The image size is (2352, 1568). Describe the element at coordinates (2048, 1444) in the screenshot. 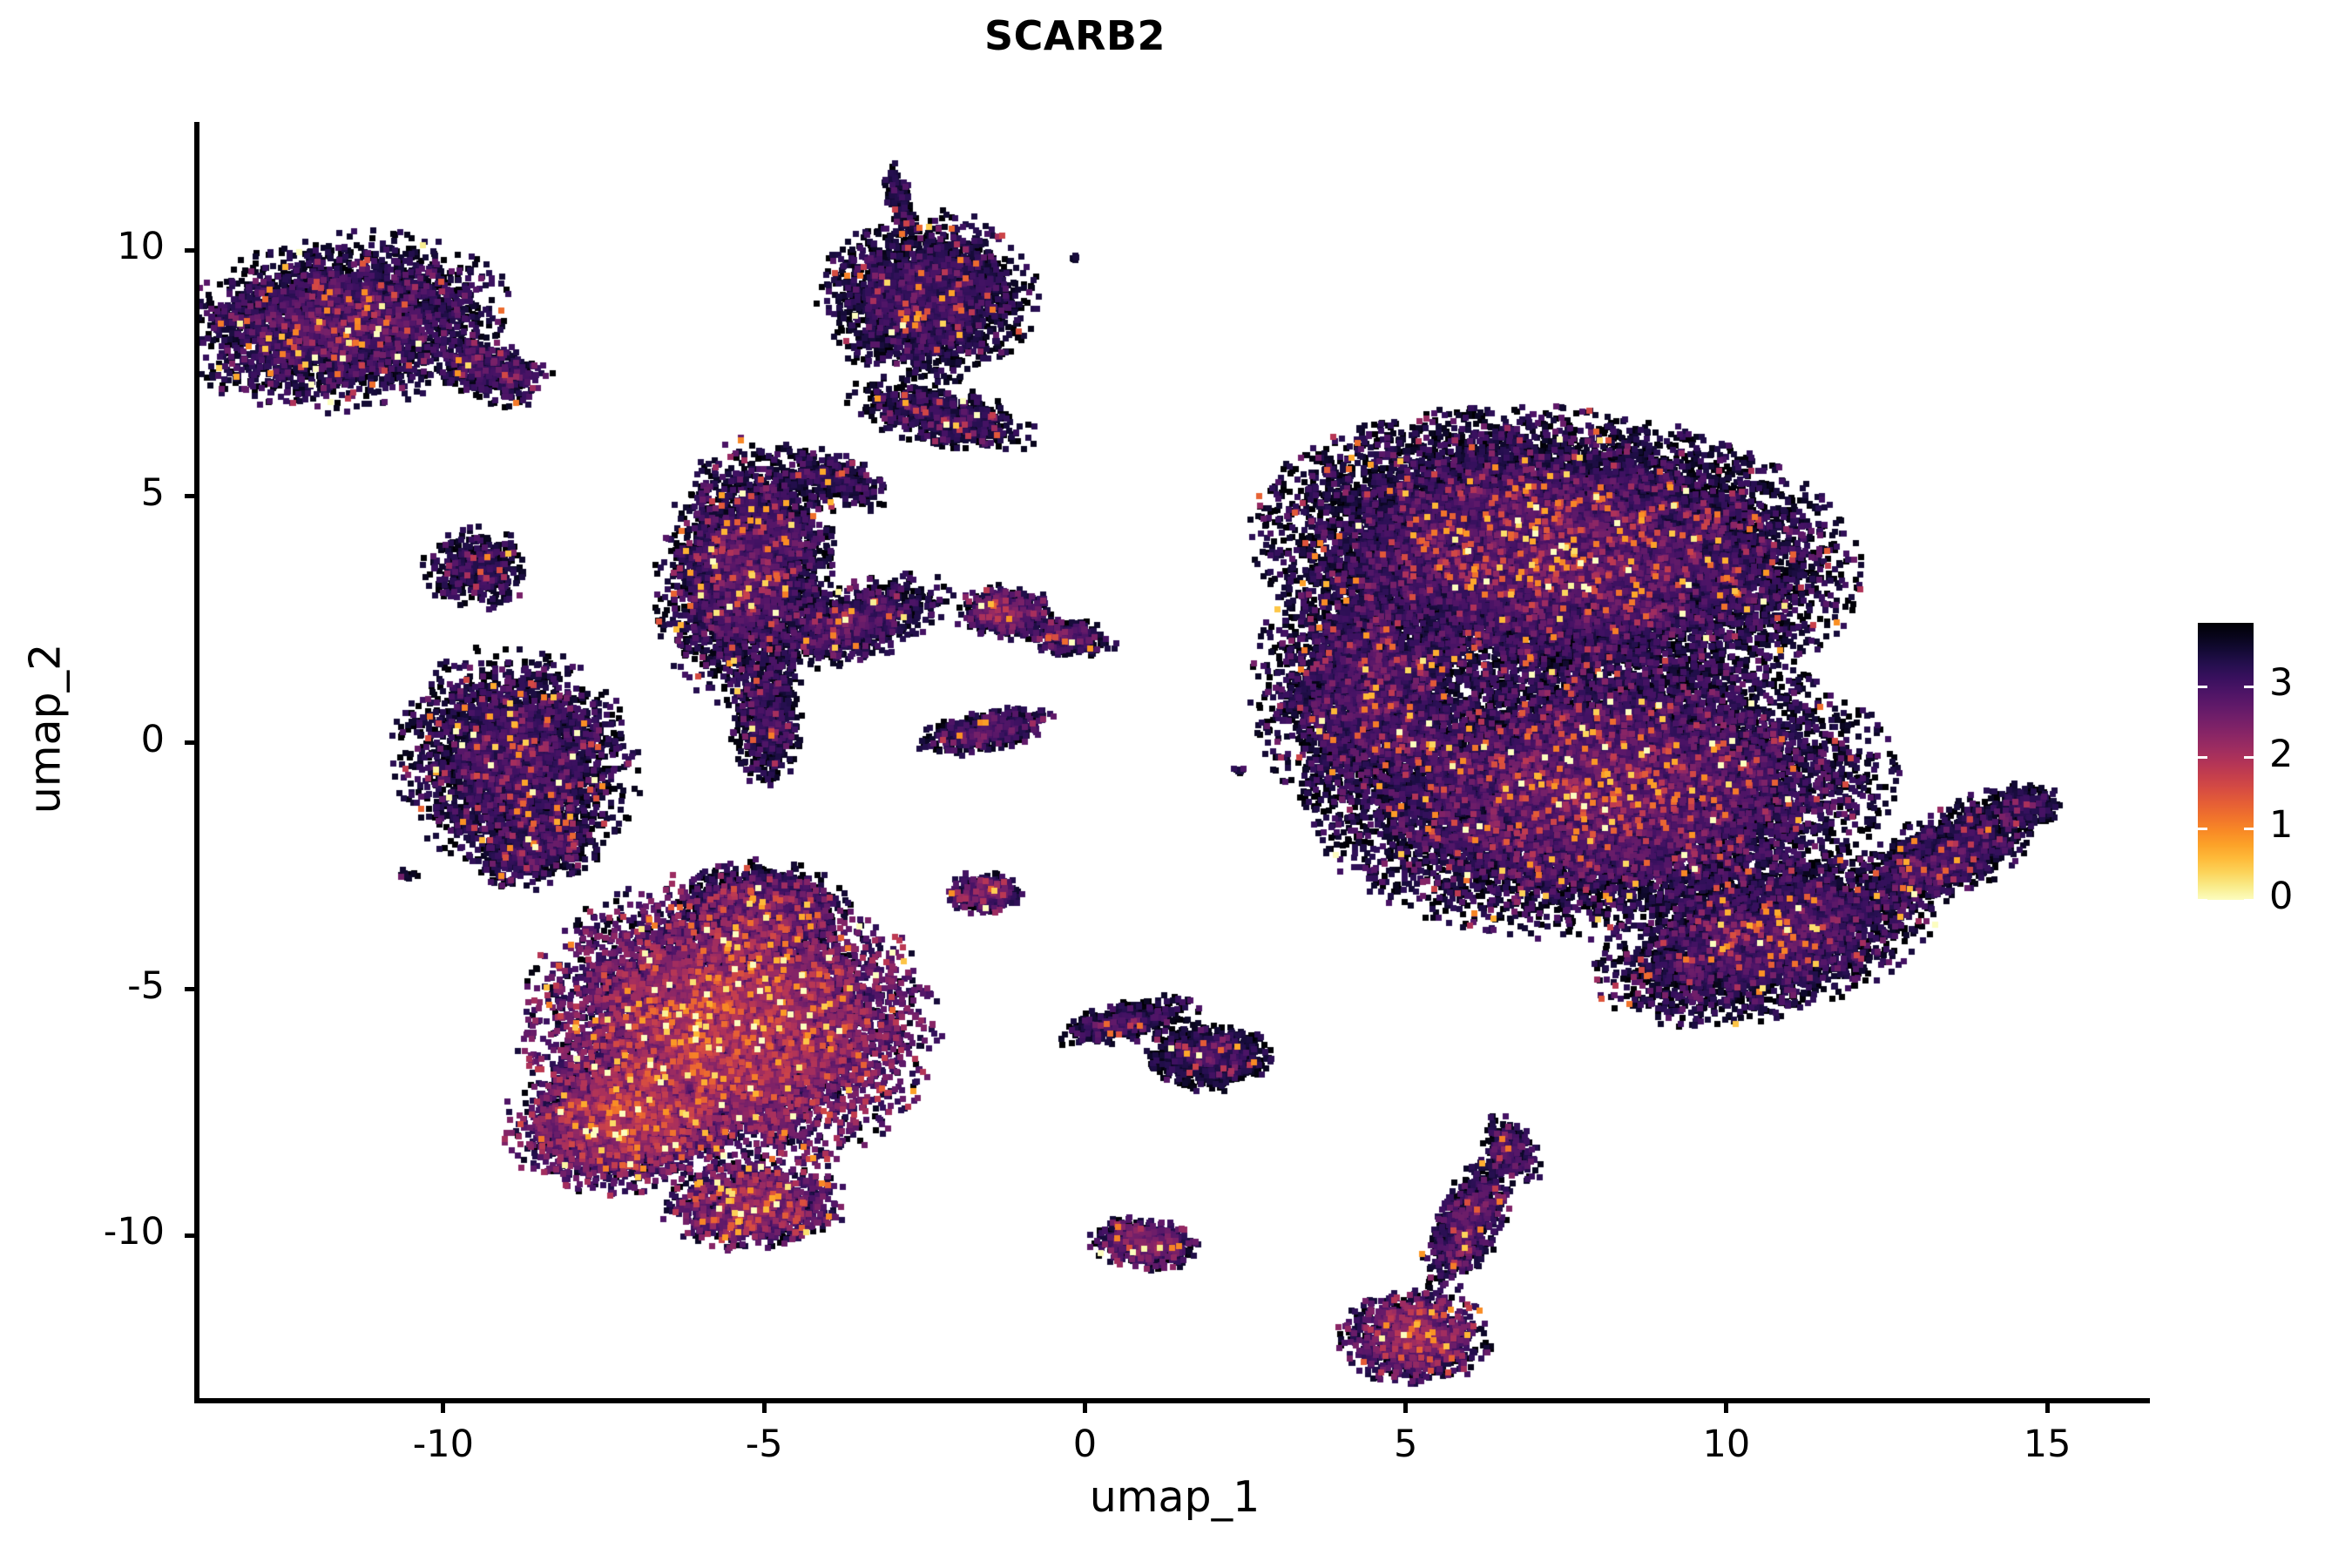

I see `x-tick-label: 15` at that location.